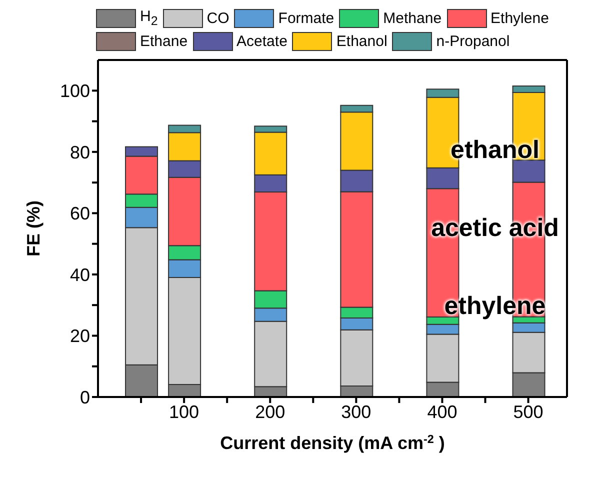 The image size is (616, 498). Describe the element at coordinates (80, 274) in the screenshot. I see `y-tick-label: 40` at that location.